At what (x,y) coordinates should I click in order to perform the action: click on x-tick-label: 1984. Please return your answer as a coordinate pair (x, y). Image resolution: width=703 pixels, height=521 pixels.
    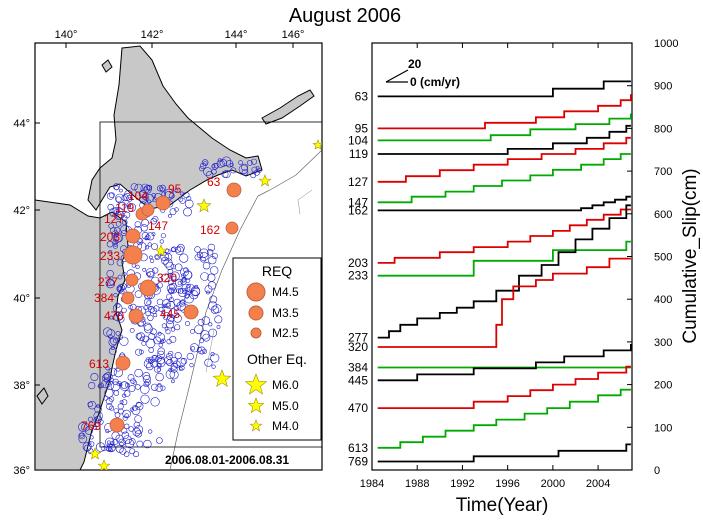
    Looking at the image, I should click on (372, 484).